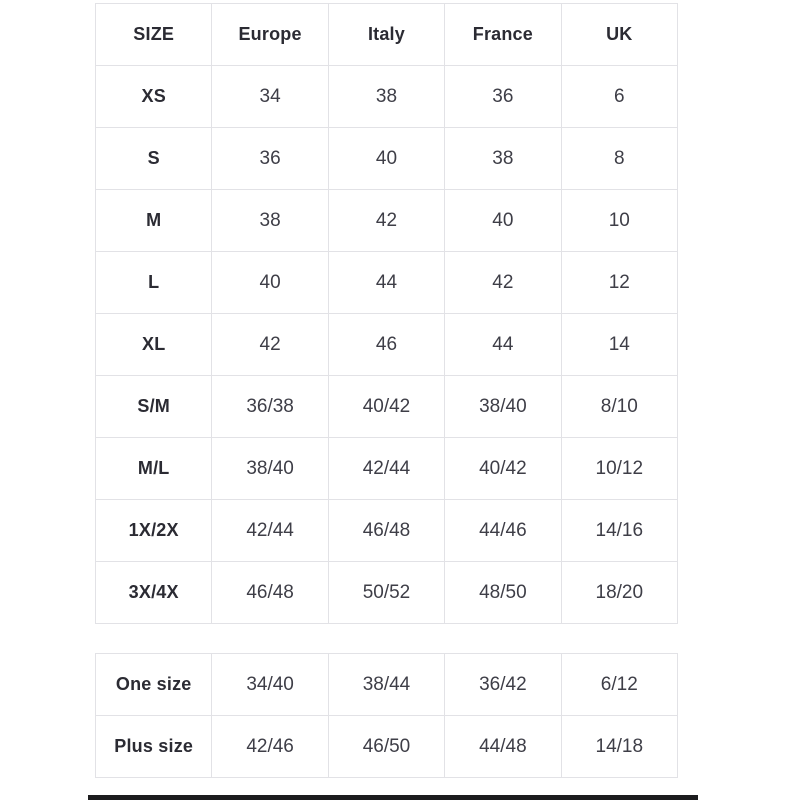  Describe the element at coordinates (619, 220) in the screenshot. I see `size-cell-uk: 10` at that location.